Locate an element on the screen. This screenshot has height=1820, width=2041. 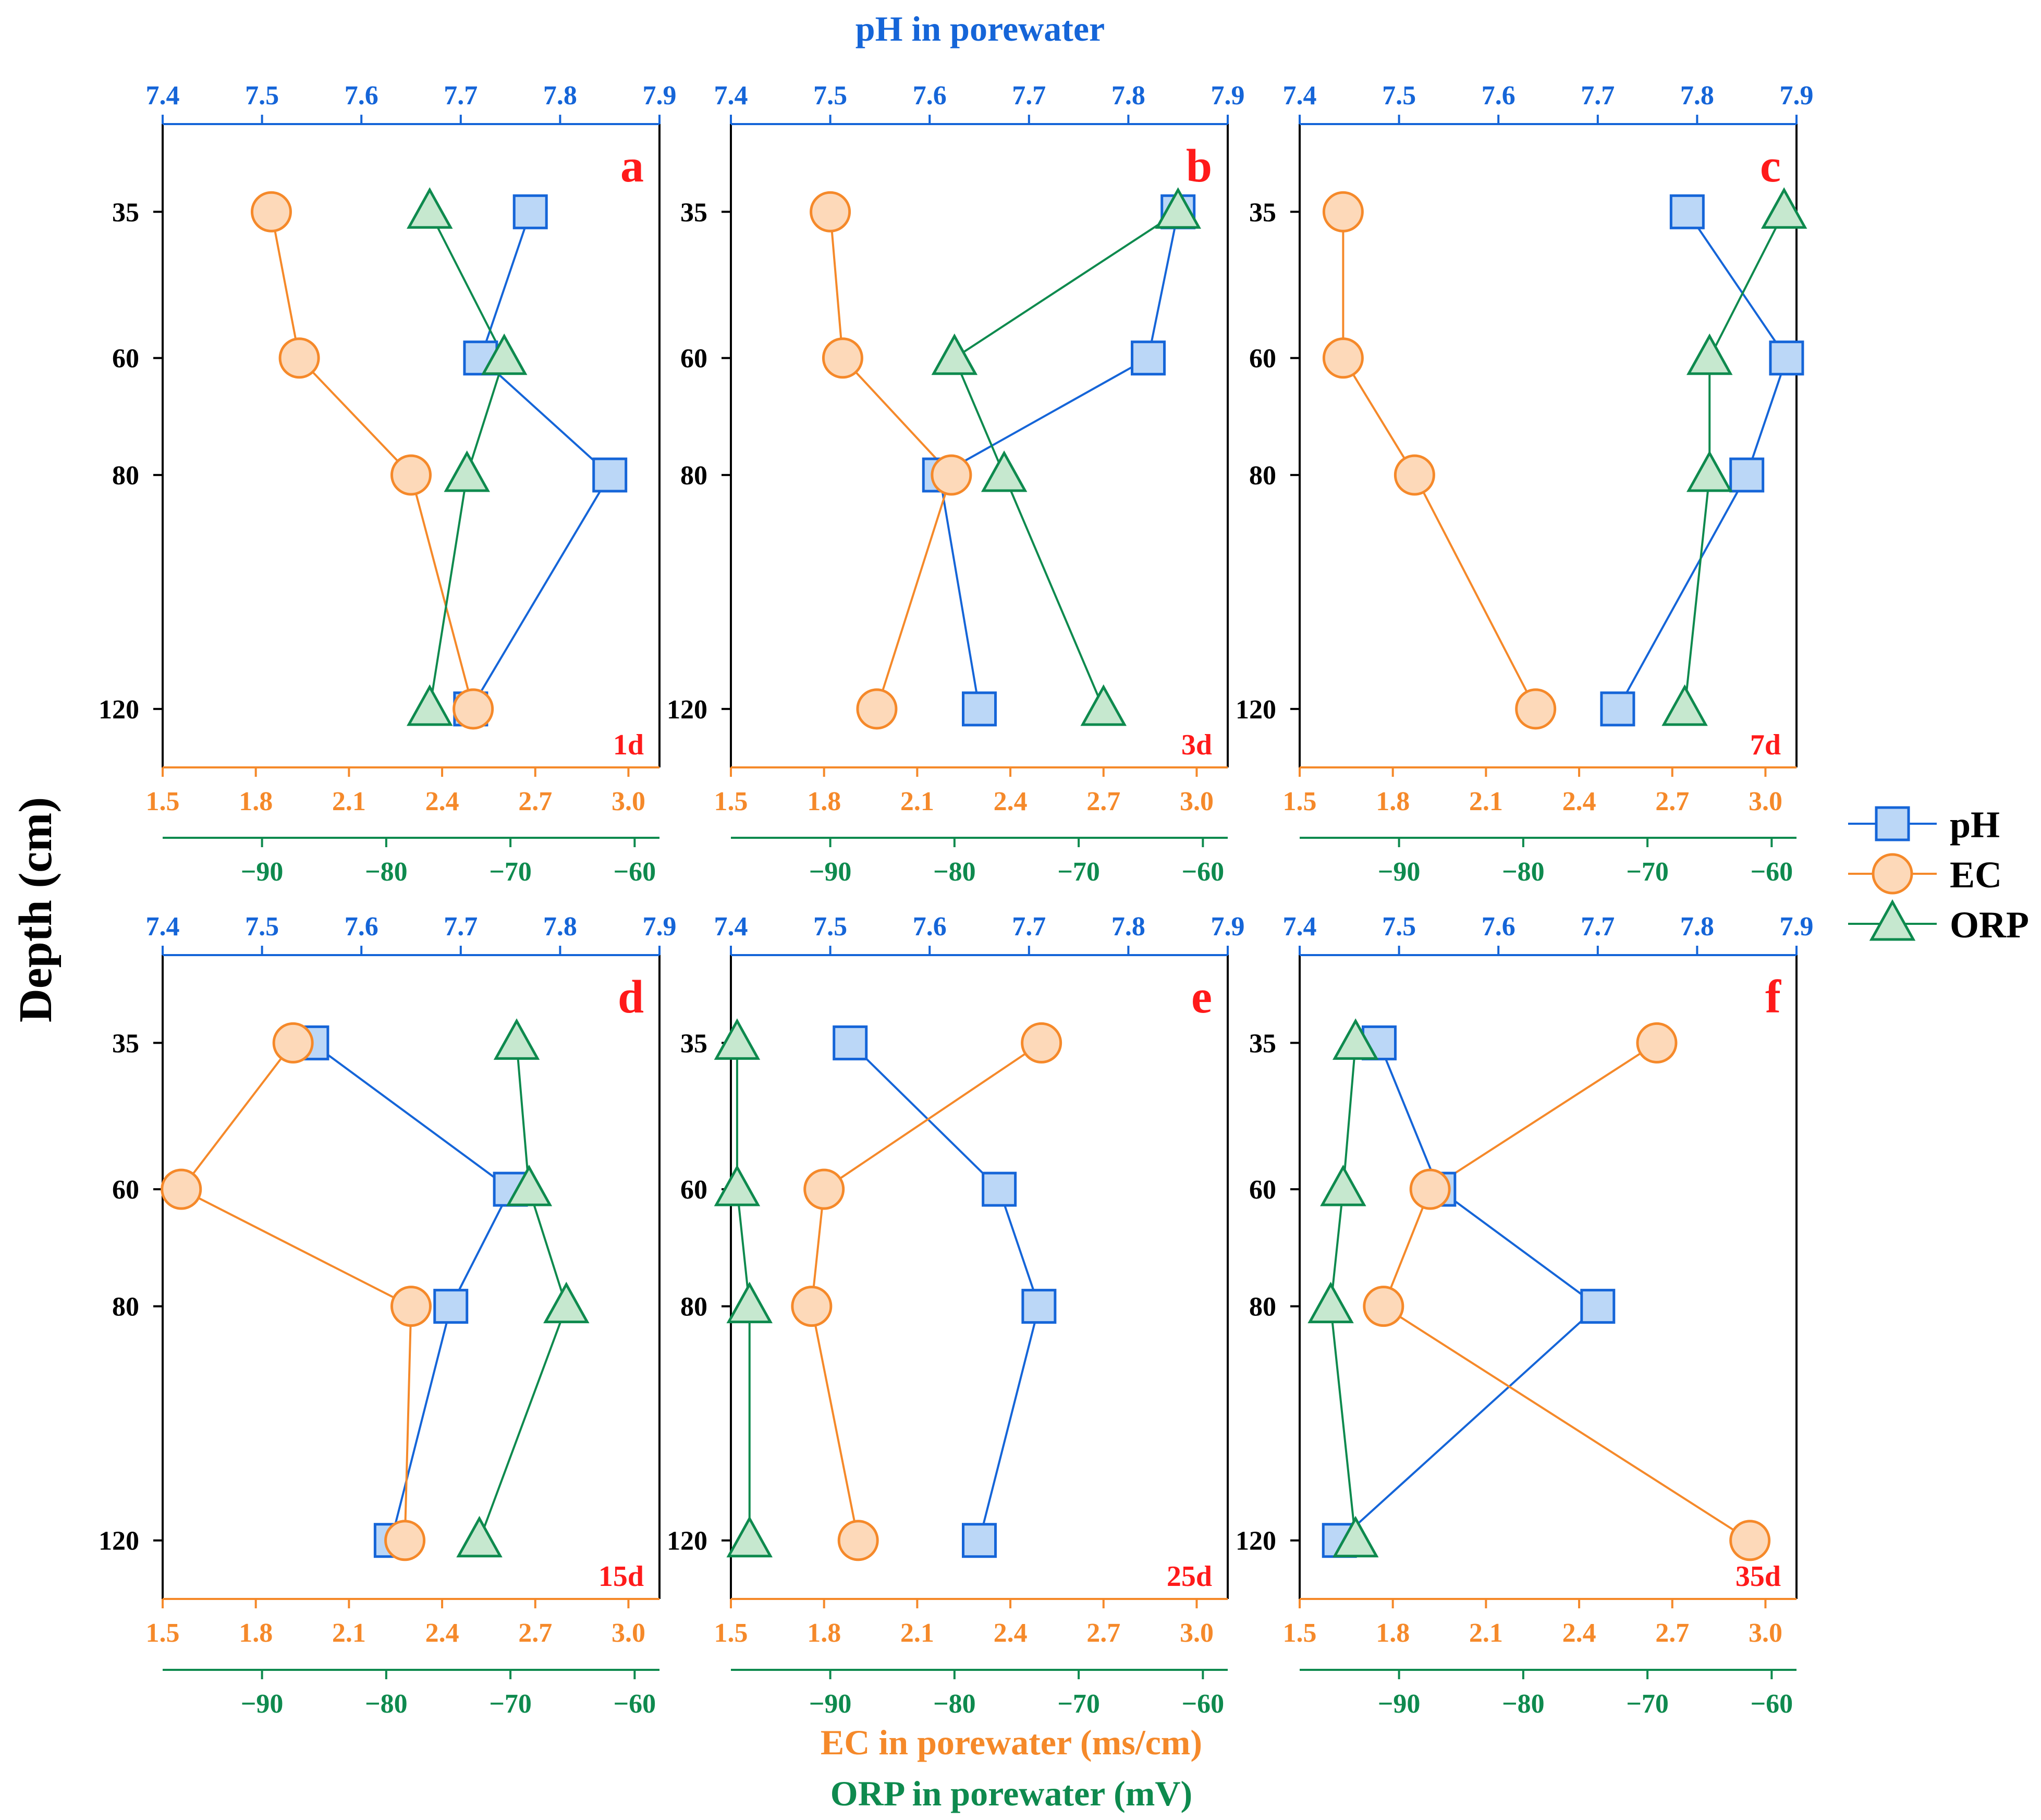
ph-series-line is located at coordinates (1702, 460).